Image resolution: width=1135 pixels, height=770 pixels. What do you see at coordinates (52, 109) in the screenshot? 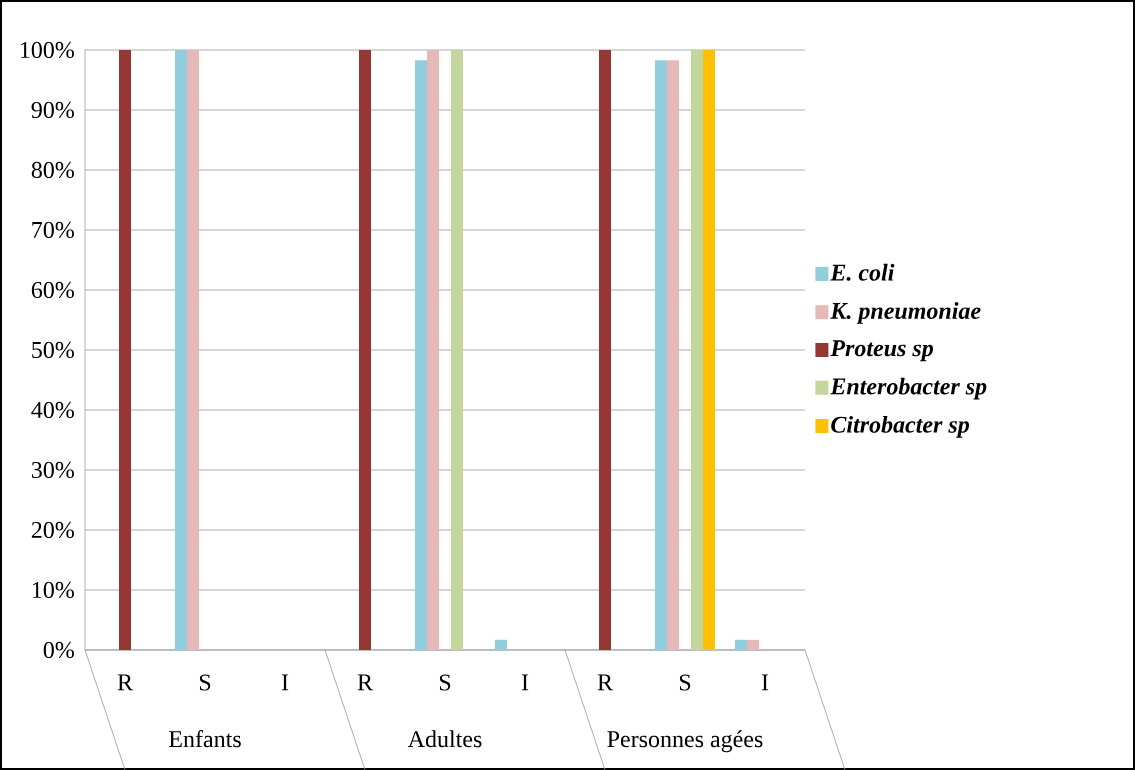
I see `y-tick-label: 90%` at bounding box center [52, 109].